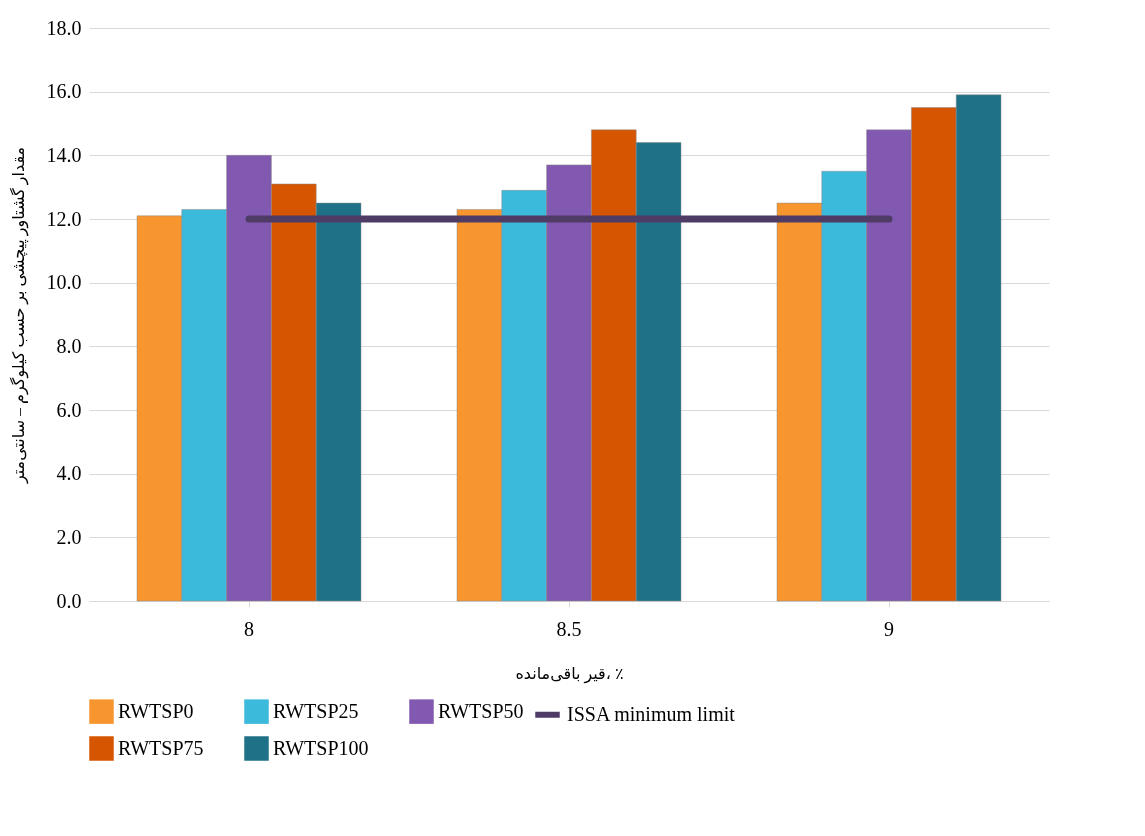  Describe the element at coordinates (69, 345) in the screenshot. I see `y-tick-label: 8.0` at that location.